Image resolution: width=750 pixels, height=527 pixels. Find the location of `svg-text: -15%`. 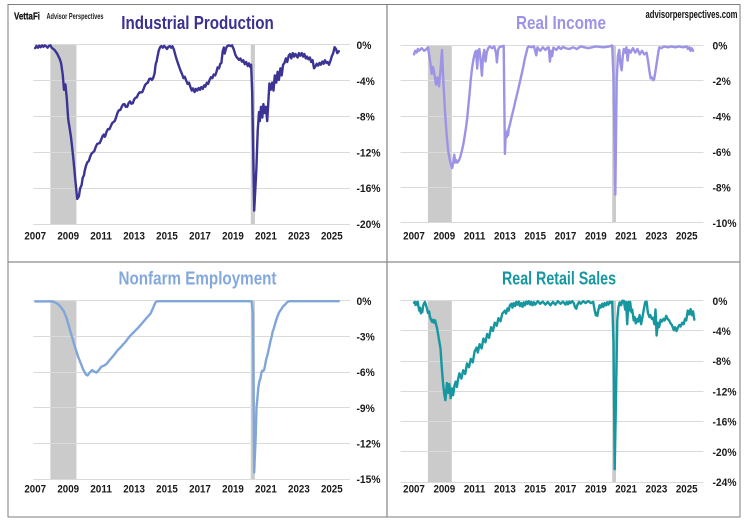

svg-text: -15% is located at coordinates (369, 480).